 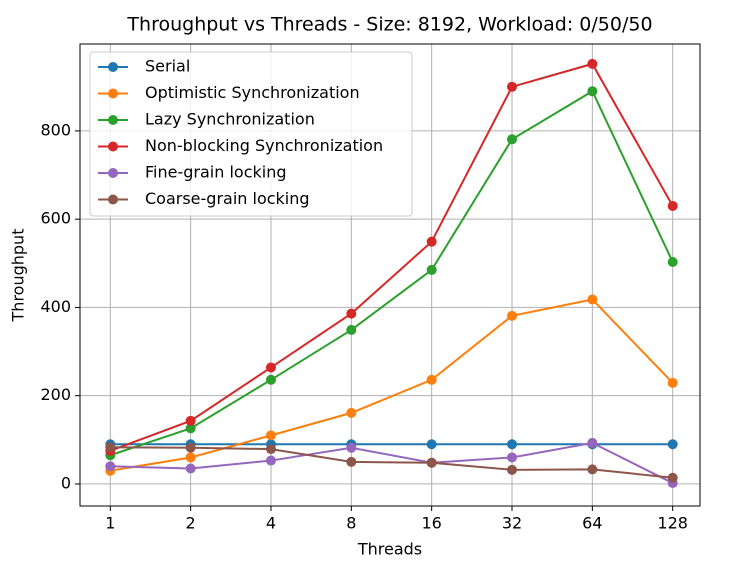 I want to click on legend-label: Non-blocking Synchronization, so click(x=264, y=145).